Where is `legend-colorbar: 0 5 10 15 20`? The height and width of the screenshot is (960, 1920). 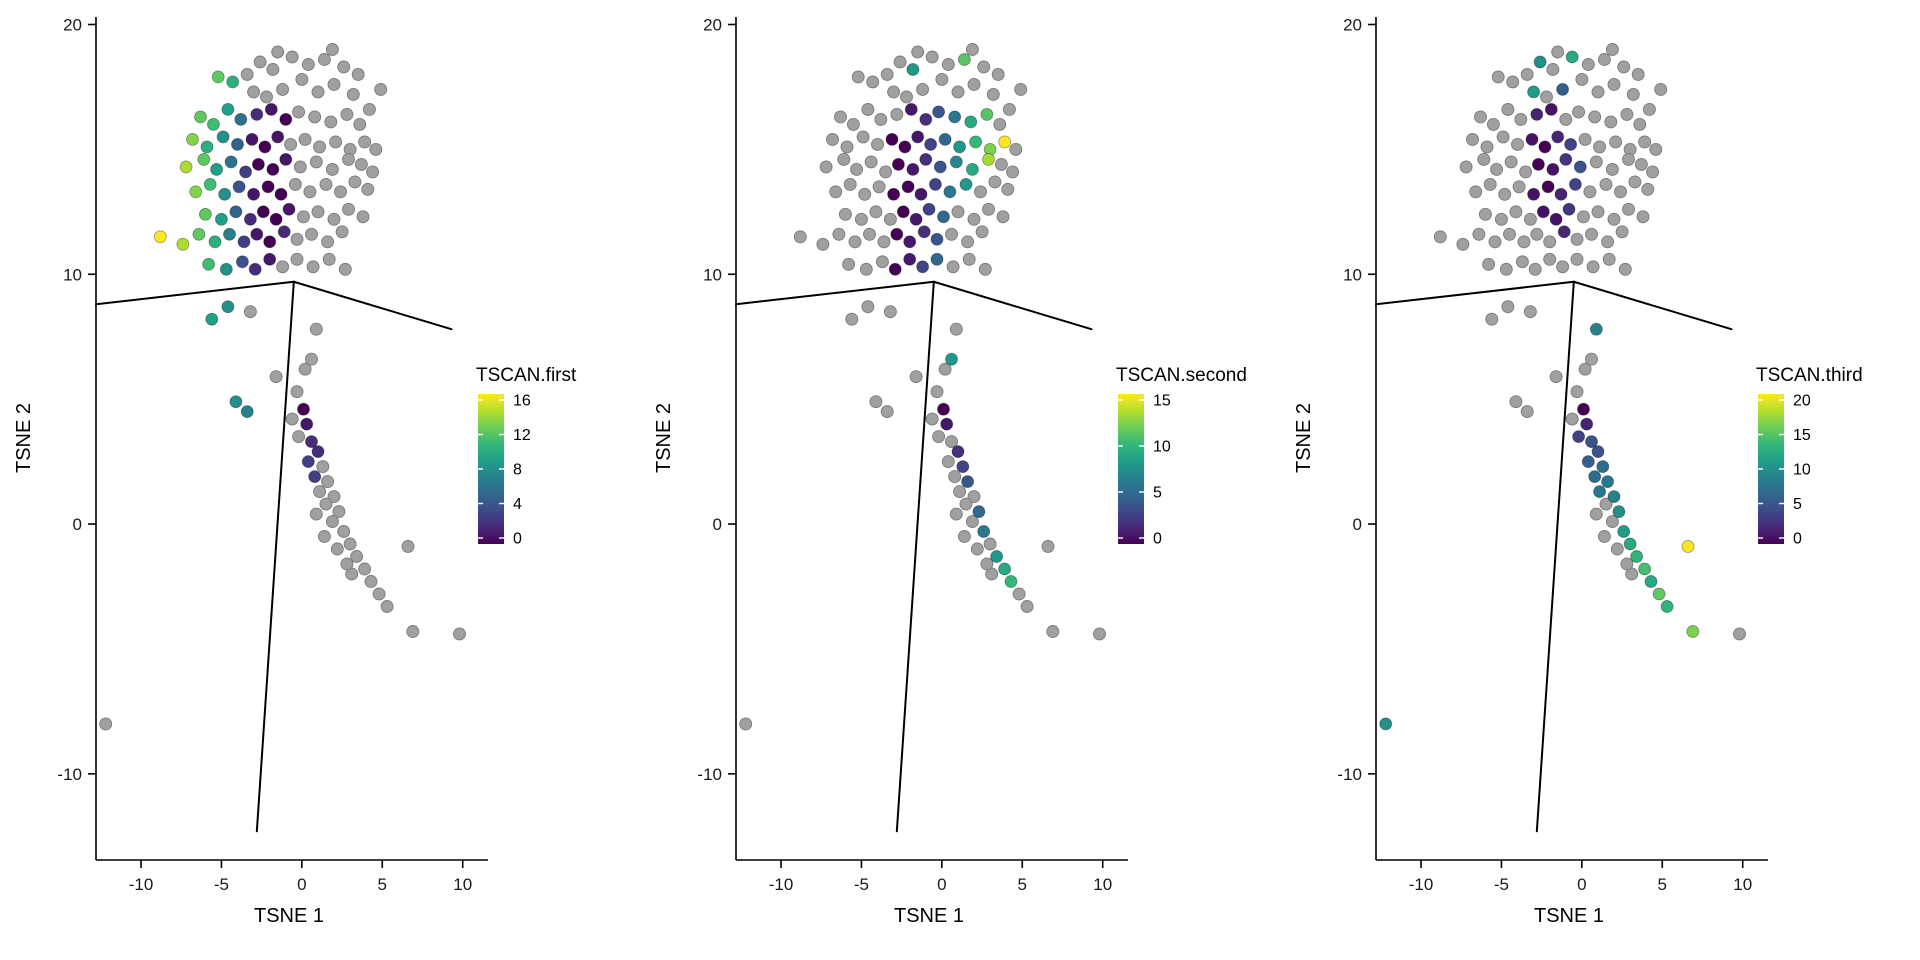
legend-colorbar: 0 5 10 15 20 is located at coordinates (1784, 470).